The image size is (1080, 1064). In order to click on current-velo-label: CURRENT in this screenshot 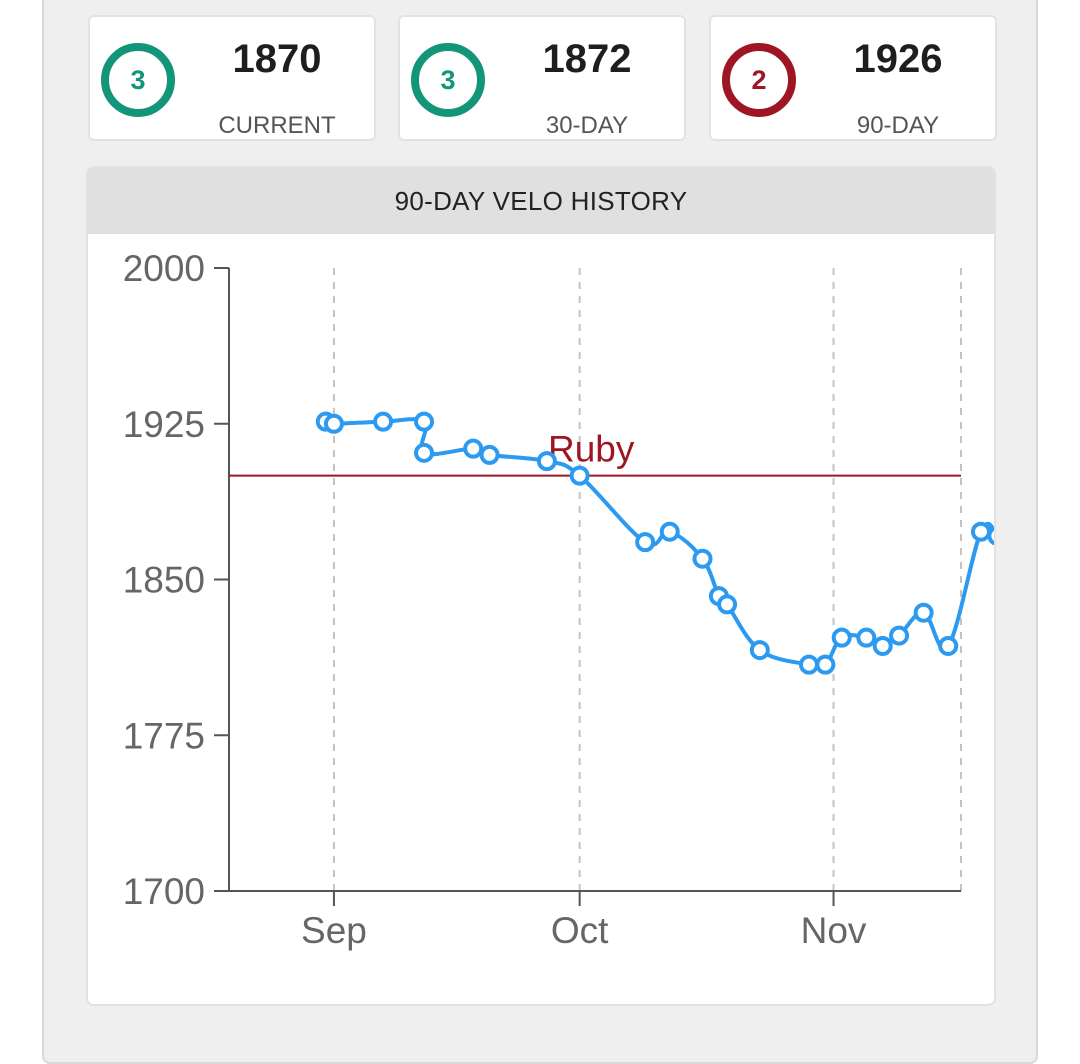, I will do `click(277, 125)`.